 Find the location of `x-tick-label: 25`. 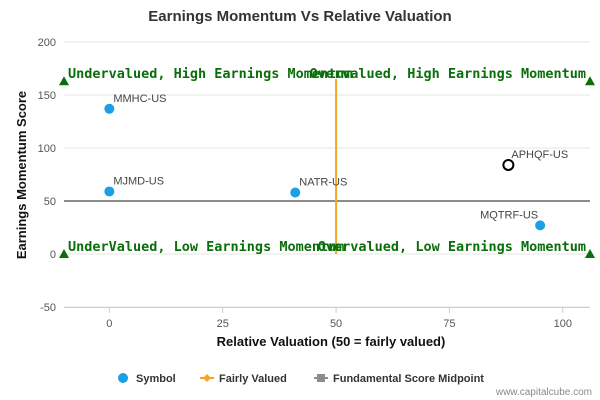

x-tick-label: 25 is located at coordinates (223, 324).